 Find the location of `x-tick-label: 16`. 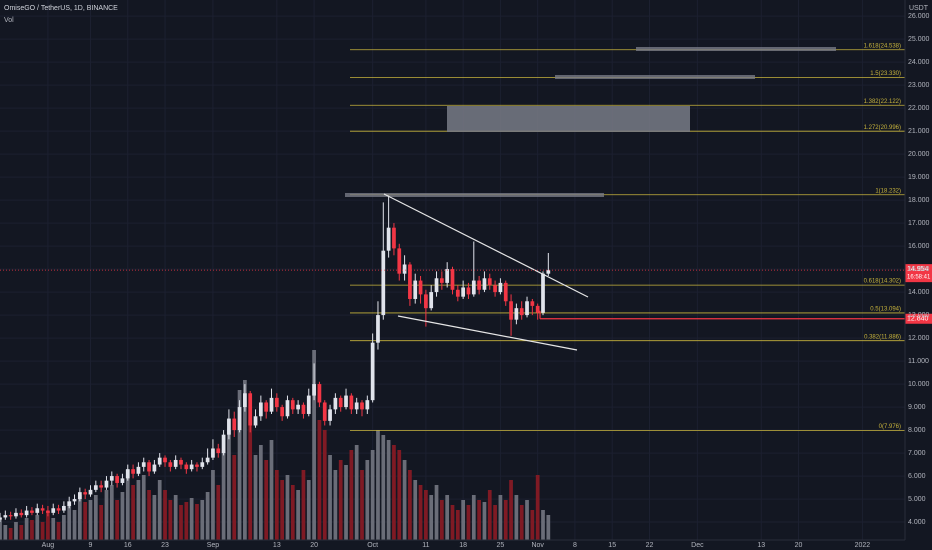

x-tick-label: 16 is located at coordinates (128, 545).